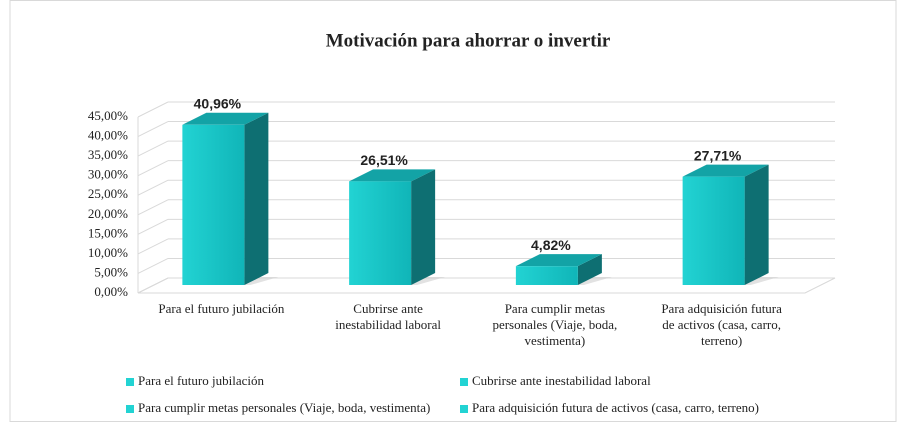  What do you see at coordinates (718, 155) in the screenshot?
I see `data-label: 27,71%` at bounding box center [718, 155].